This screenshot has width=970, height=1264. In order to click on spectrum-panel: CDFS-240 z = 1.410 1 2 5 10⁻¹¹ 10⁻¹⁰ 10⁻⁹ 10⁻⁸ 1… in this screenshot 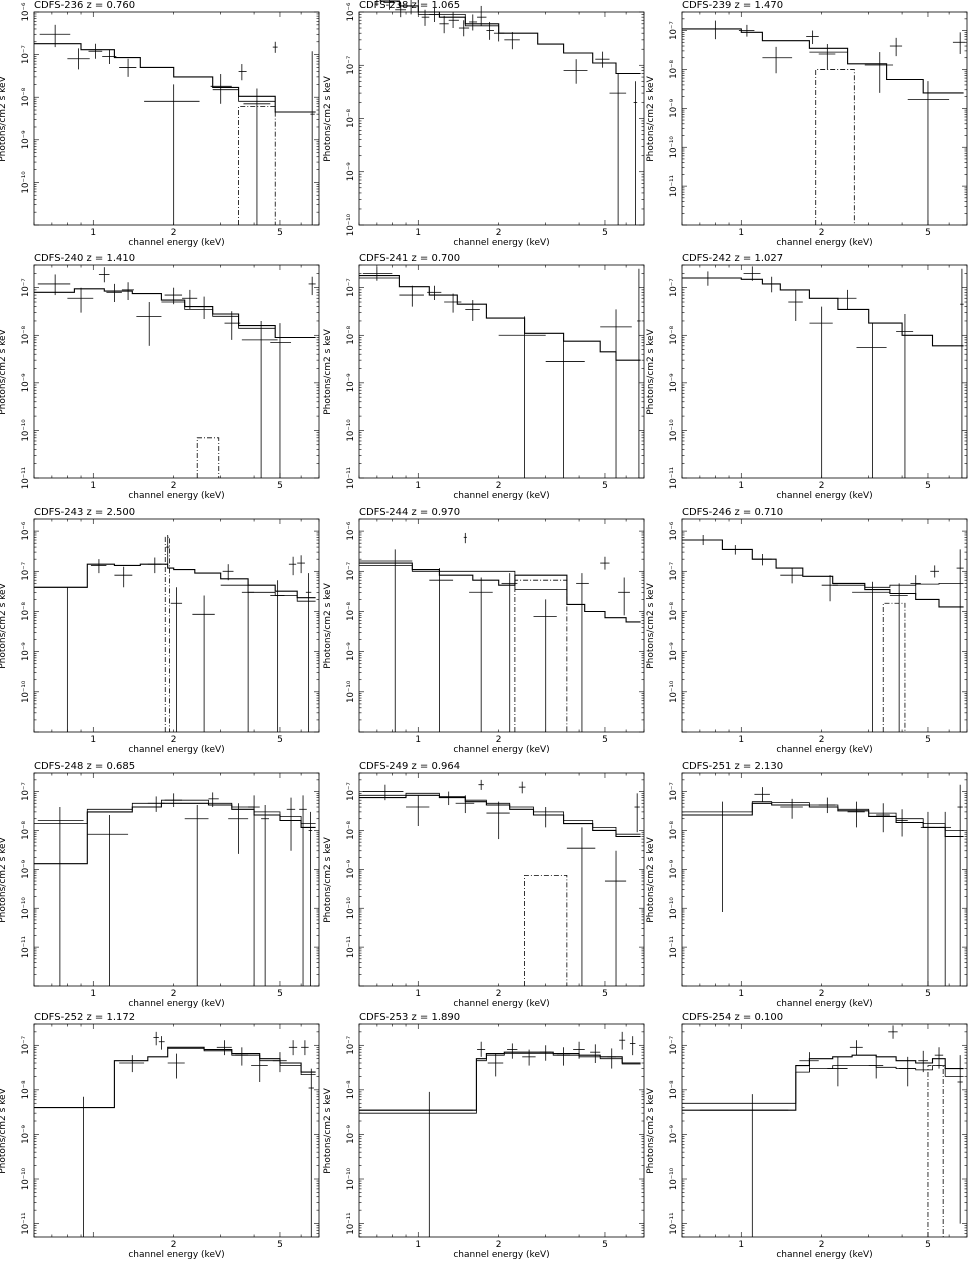, I will do `click(161, 378)`.